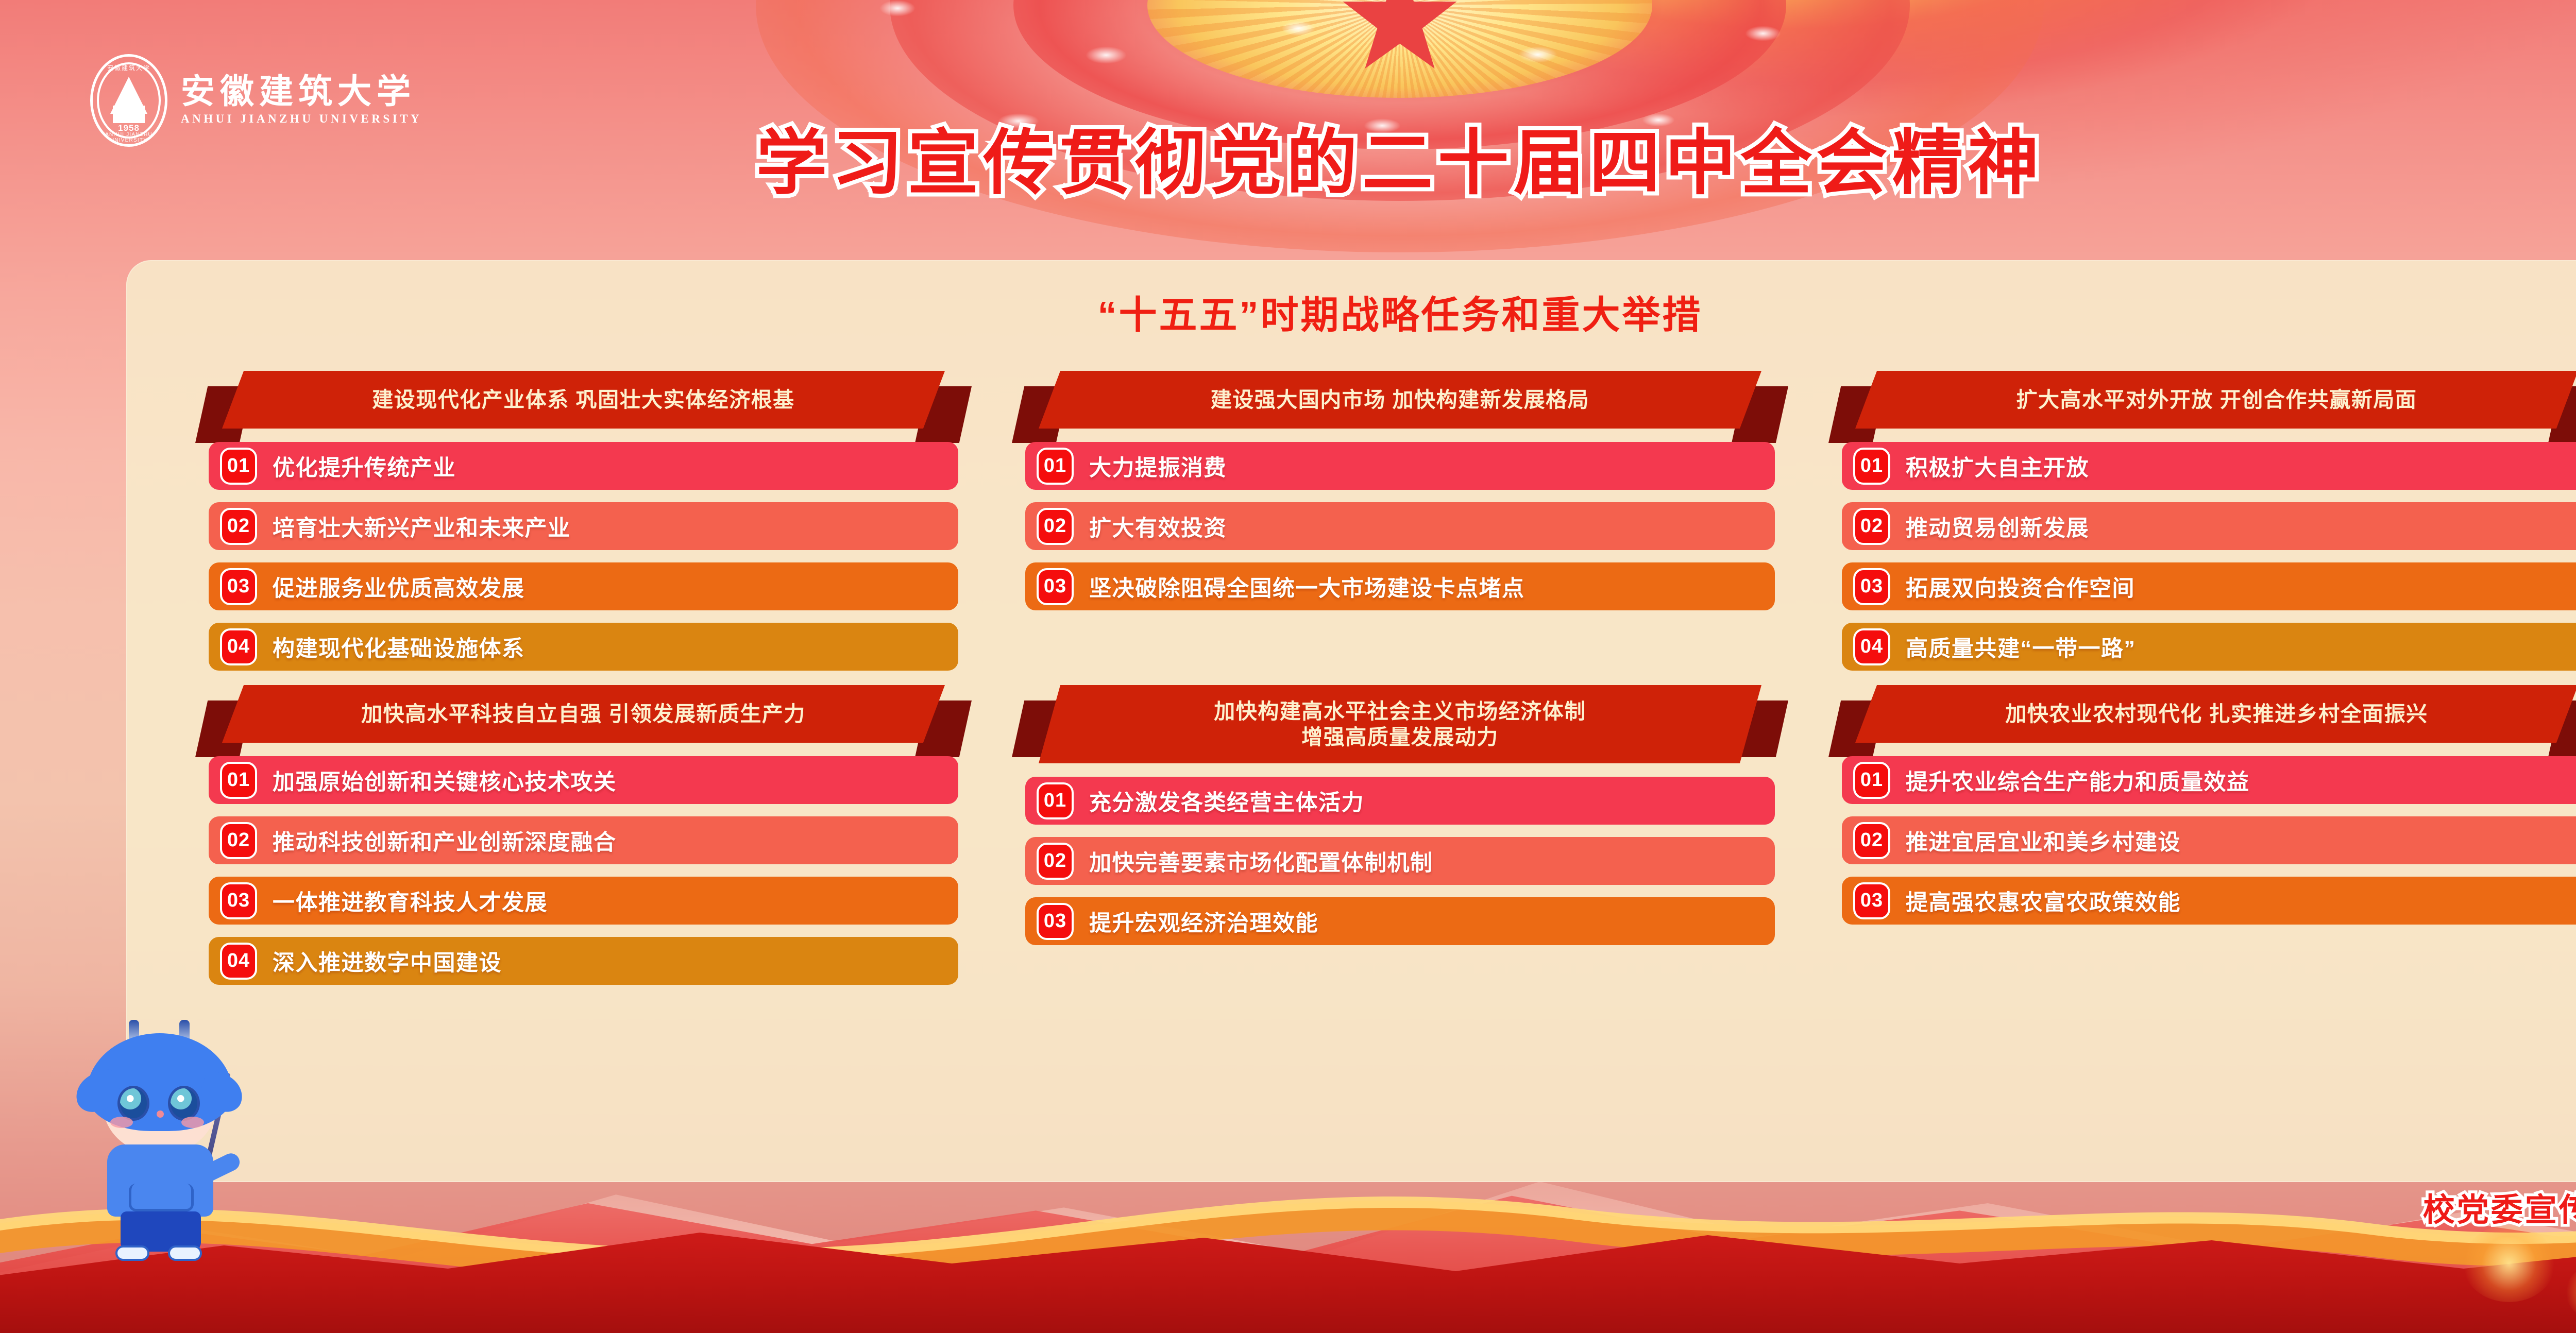 This screenshot has height=1333, width=2576. I want to click on mountain-layer-near, so click(1288, 1283).